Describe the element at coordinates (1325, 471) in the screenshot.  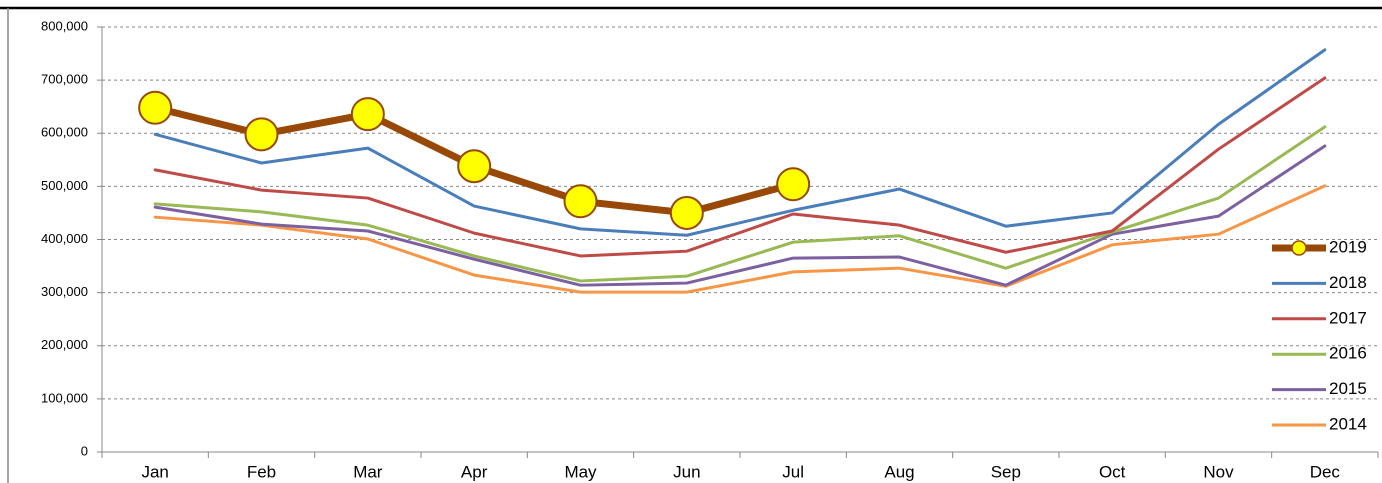
I see `x-tick-label: Dec` at that location.